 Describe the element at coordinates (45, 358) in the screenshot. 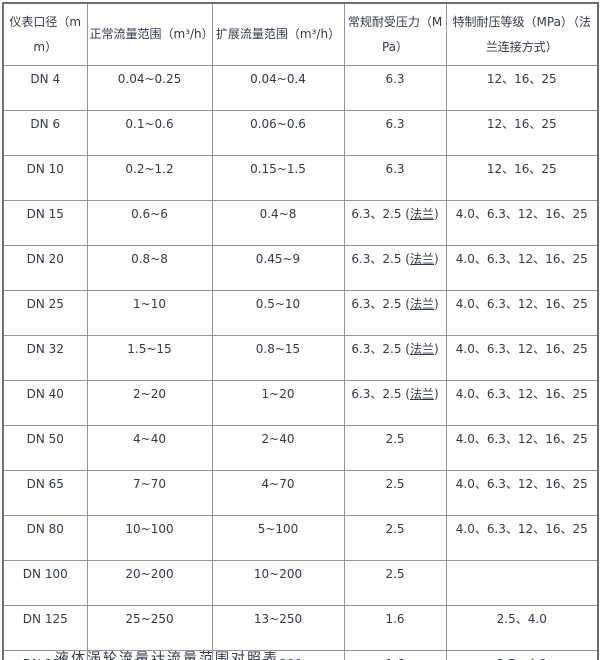

I see `cell-diameter: DN 32` at that location.